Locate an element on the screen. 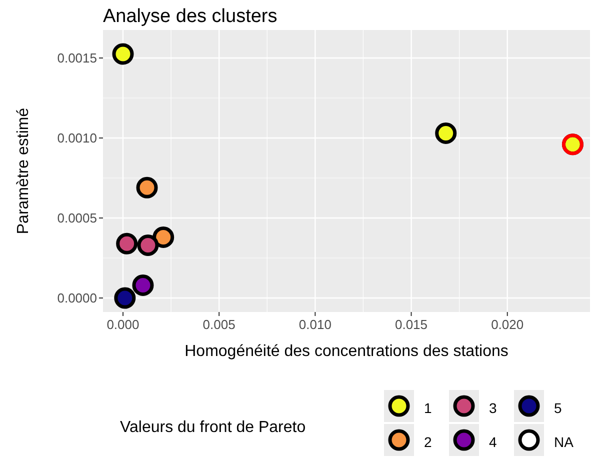  y-tick-label: 0.0015 is located at coordinates (77, 58).